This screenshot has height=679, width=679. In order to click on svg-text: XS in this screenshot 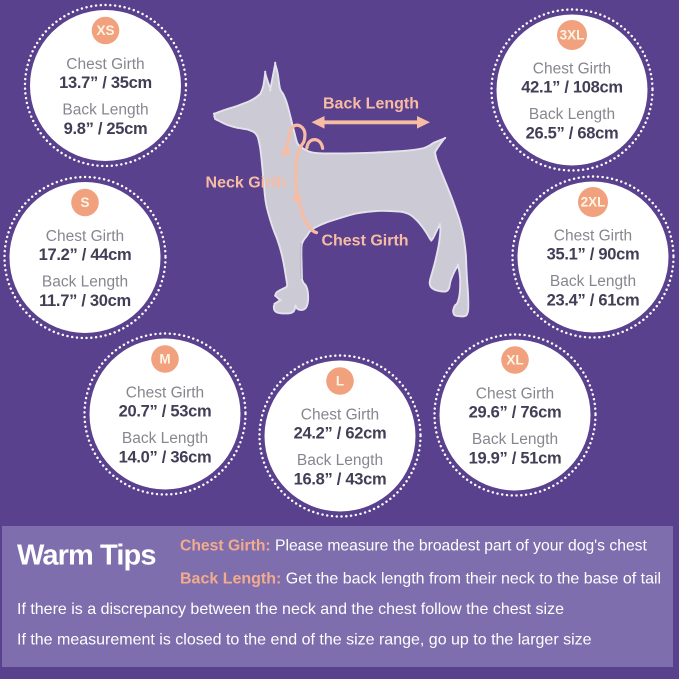, I will do `click(105, 30)`.